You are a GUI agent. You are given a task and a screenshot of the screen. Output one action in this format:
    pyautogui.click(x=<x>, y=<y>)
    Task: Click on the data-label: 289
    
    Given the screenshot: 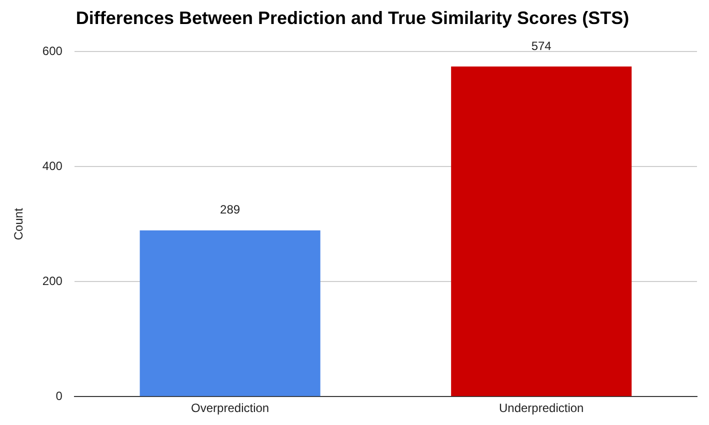 What is the action you would take?
    pyautogui.click(x=230, y=209)
    